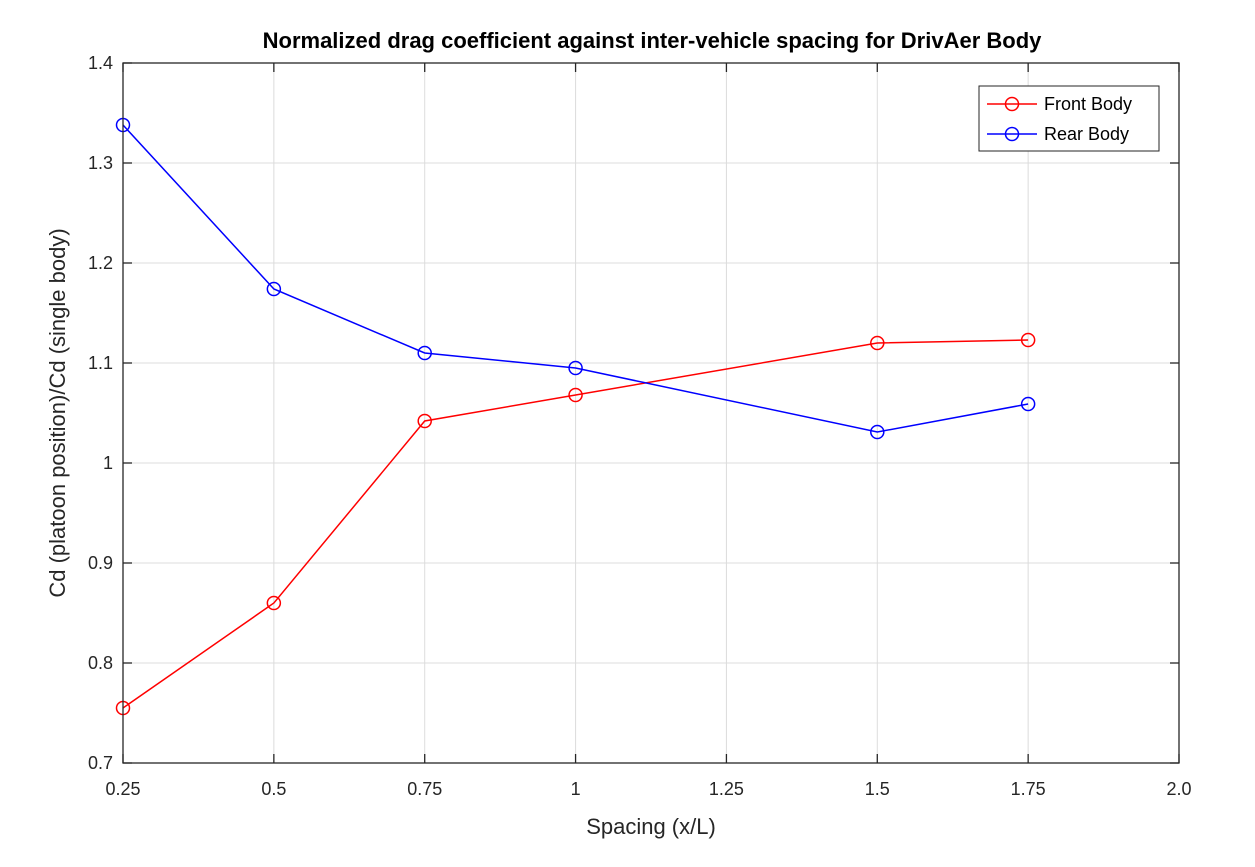  I want to click on legend: Front Body Rear Body, so click(1069, 118).